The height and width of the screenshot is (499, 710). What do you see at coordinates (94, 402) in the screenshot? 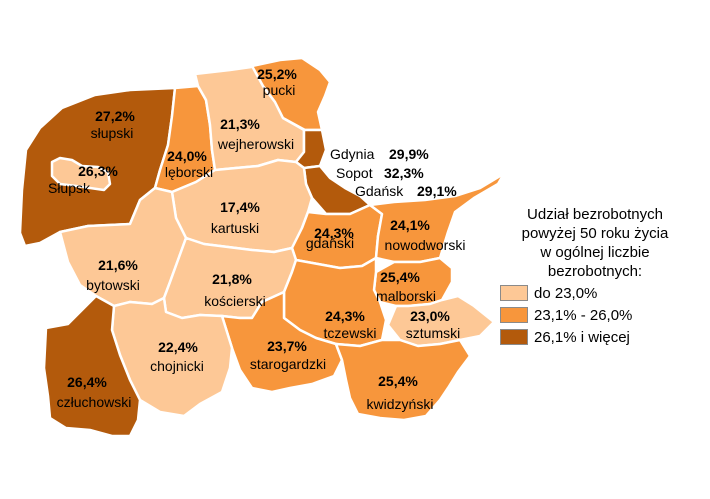
I see `label-name-czluchowski: człuchowski` at bounding box center [94, 402].